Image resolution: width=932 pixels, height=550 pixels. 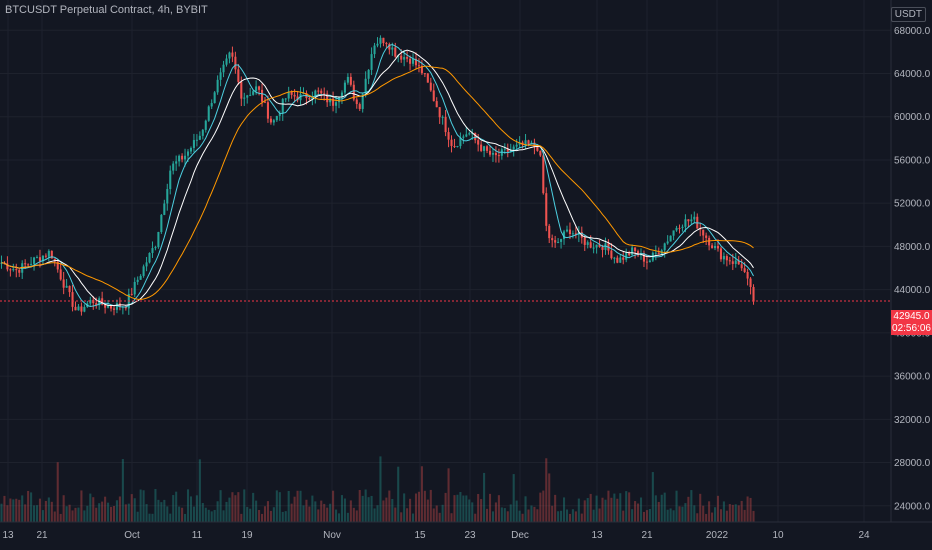 I want to click on candle-countdown: 02:56:06, so click(x=911, y=329).